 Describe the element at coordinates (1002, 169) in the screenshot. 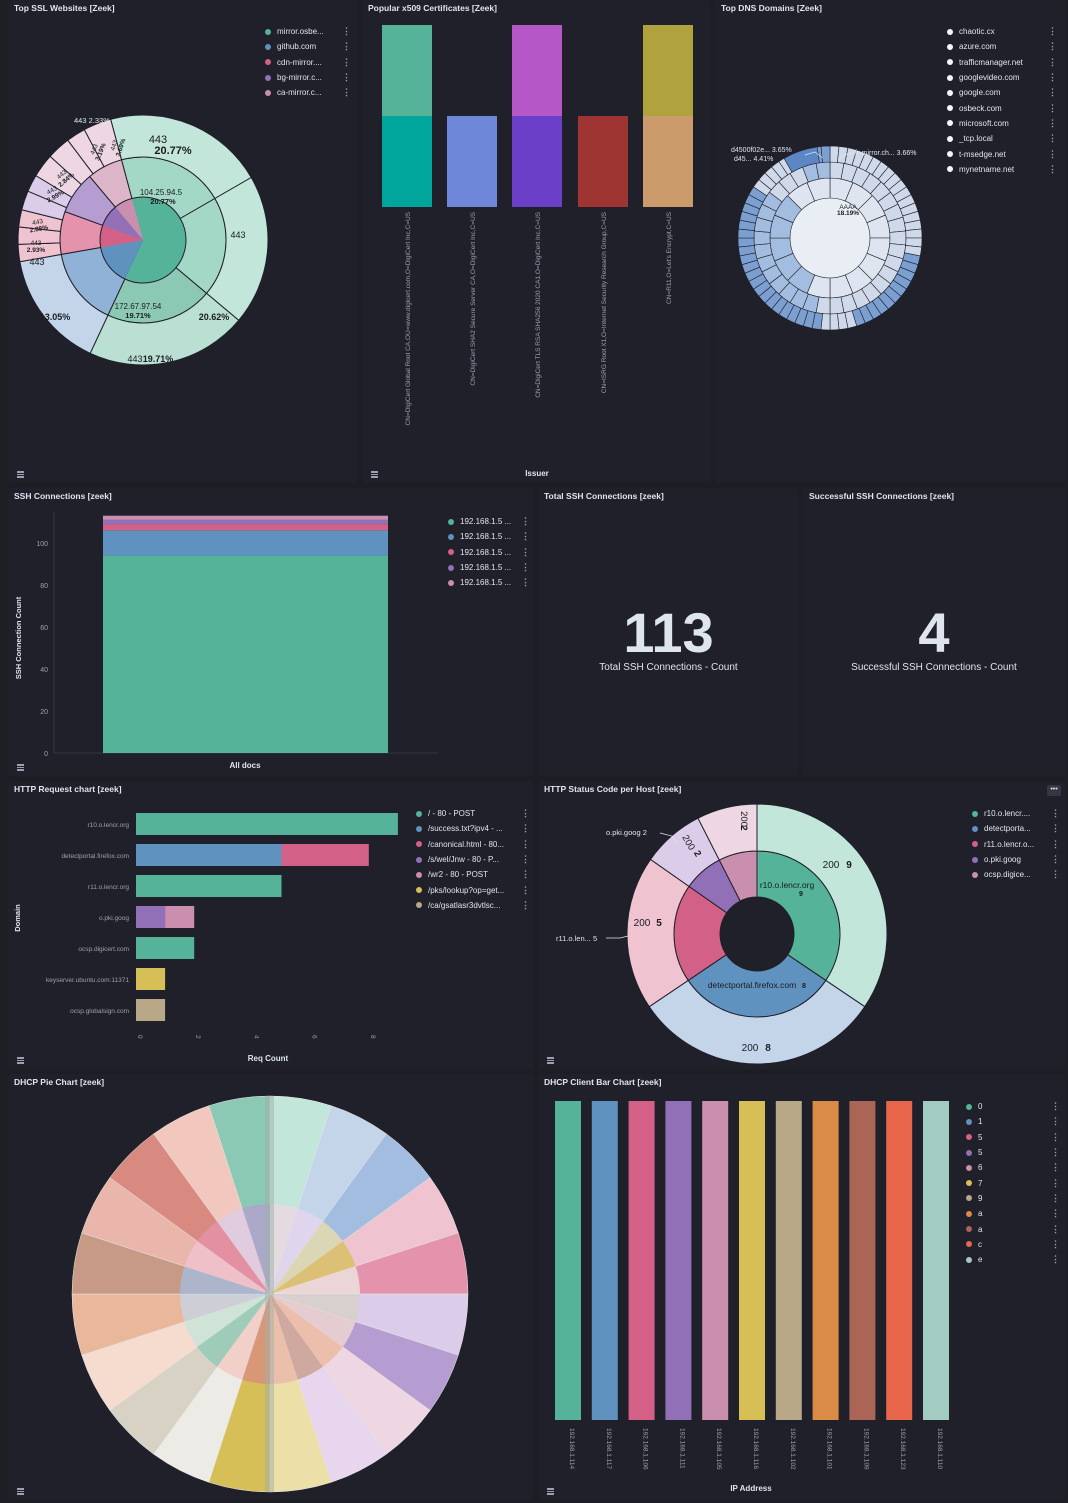

I see `legend-item: mynetname.net ⋮` at that location.